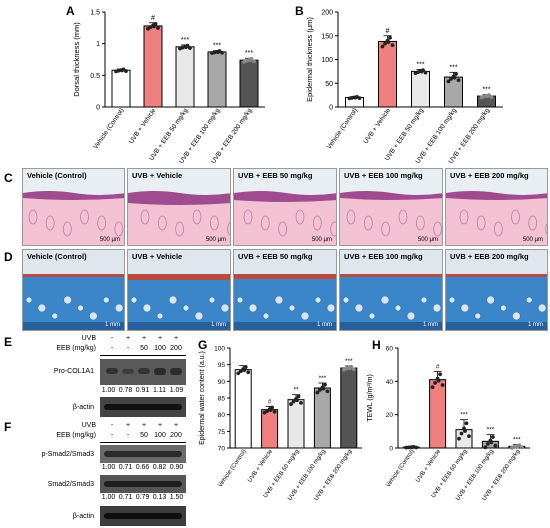  I want to click on band-quant-value: 0.91, so click(142, 390).